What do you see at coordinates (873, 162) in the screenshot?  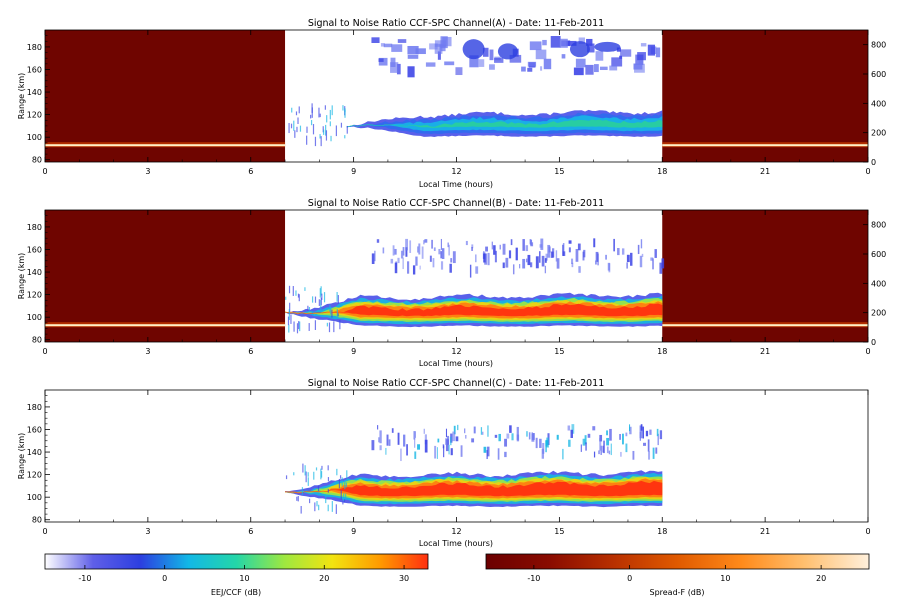 I see `y-right-tick-label: 0` at bounding box center [873, 162].